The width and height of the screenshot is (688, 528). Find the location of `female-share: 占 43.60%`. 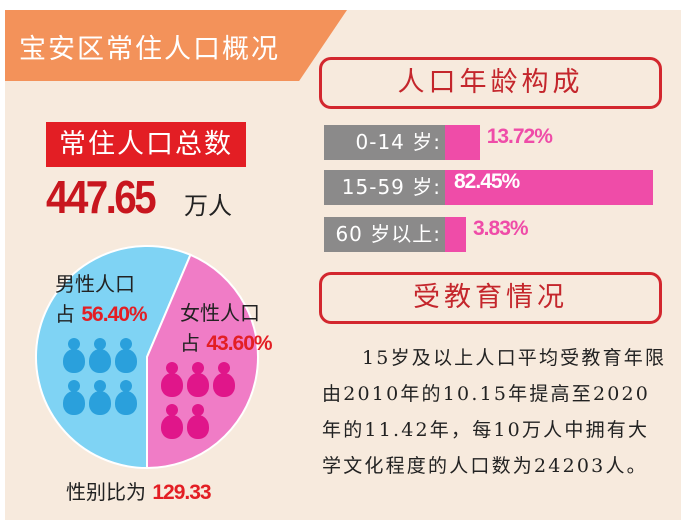

female-share: 占 43.60% is located at coordinates (226, 341).